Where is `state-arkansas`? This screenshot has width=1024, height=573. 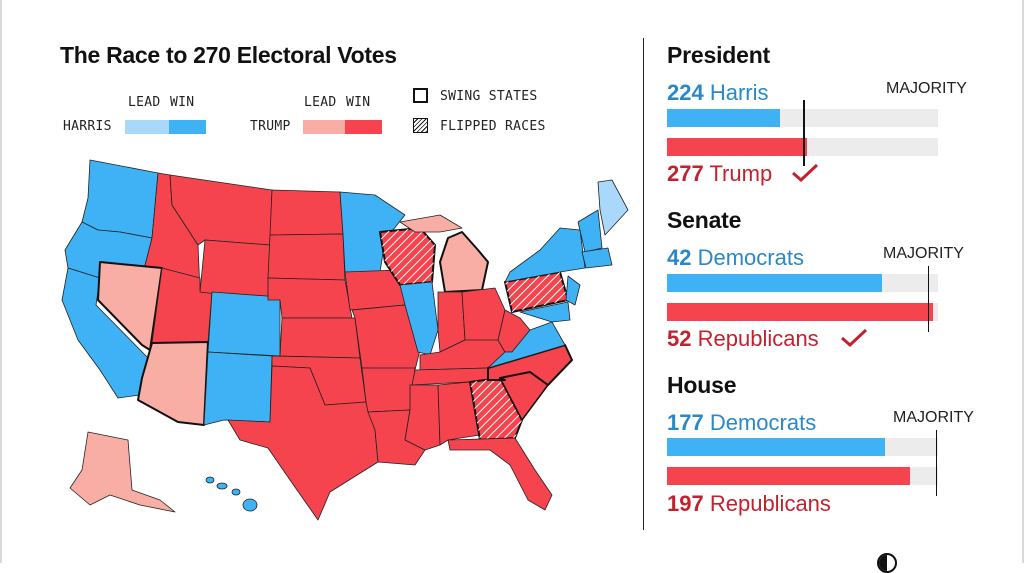 state-arkansas is located at coordinates (388, 390).